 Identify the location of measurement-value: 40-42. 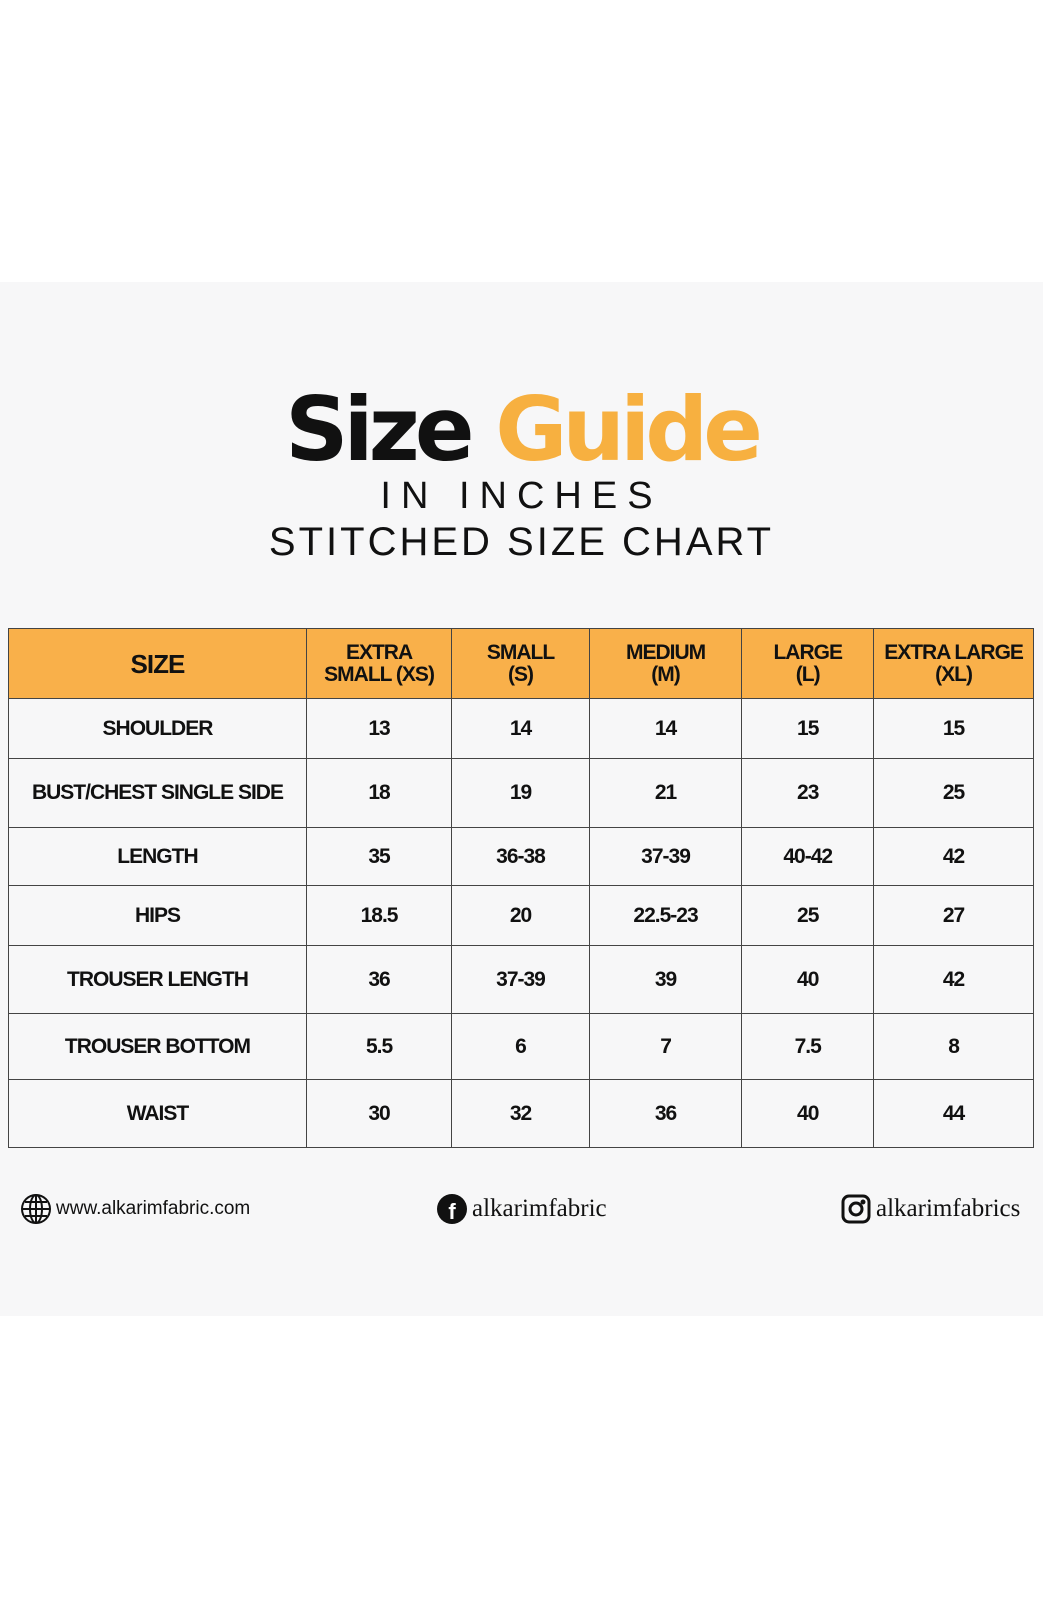
(808, 856).